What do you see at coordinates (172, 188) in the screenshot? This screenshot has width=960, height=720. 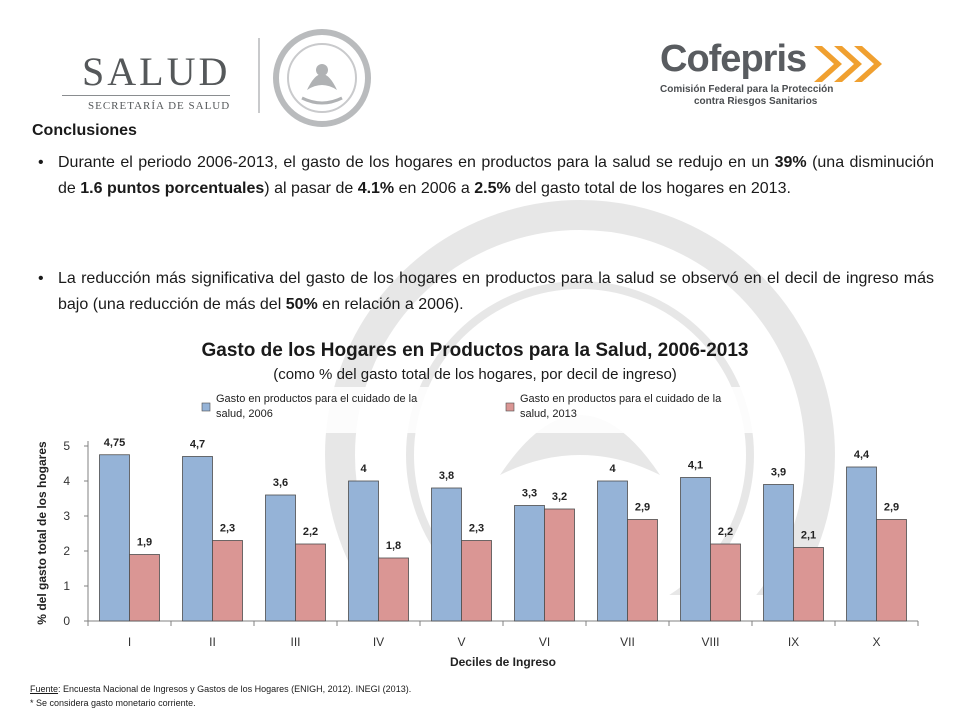 I see `bullet-emphasis: 1.6 puntos porcentuales` at bounding box center [172, 188].